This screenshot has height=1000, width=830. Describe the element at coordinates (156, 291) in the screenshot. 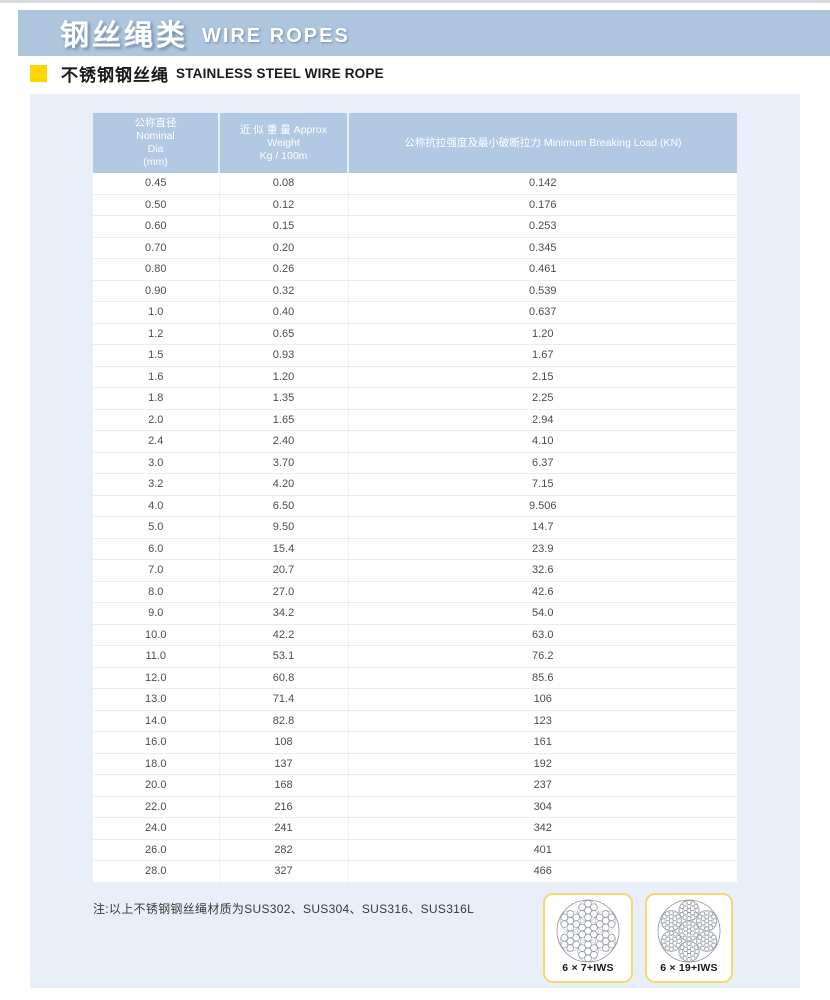

I see `table-cell: 0.90` at that location.